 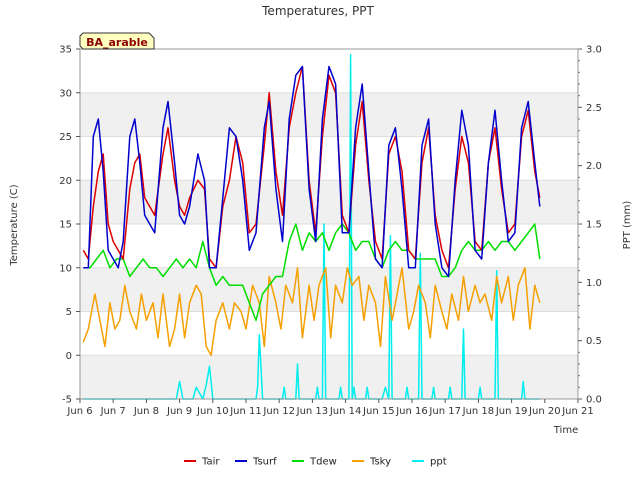 I want to click on x-axis-title: Time, so click(x=565, y=430).